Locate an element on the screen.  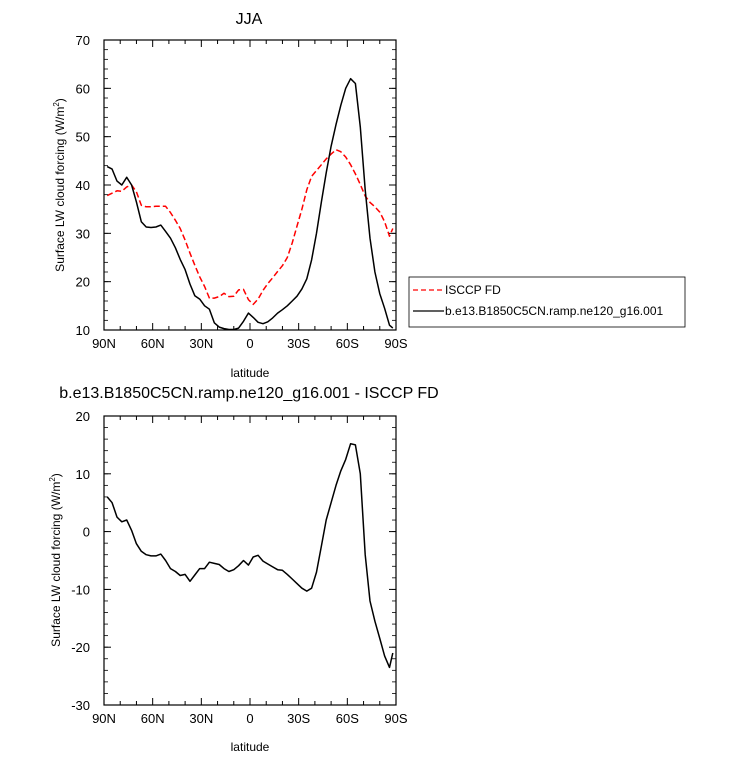
top-y-tick-label: 40 is located at coordinates (83, 185).